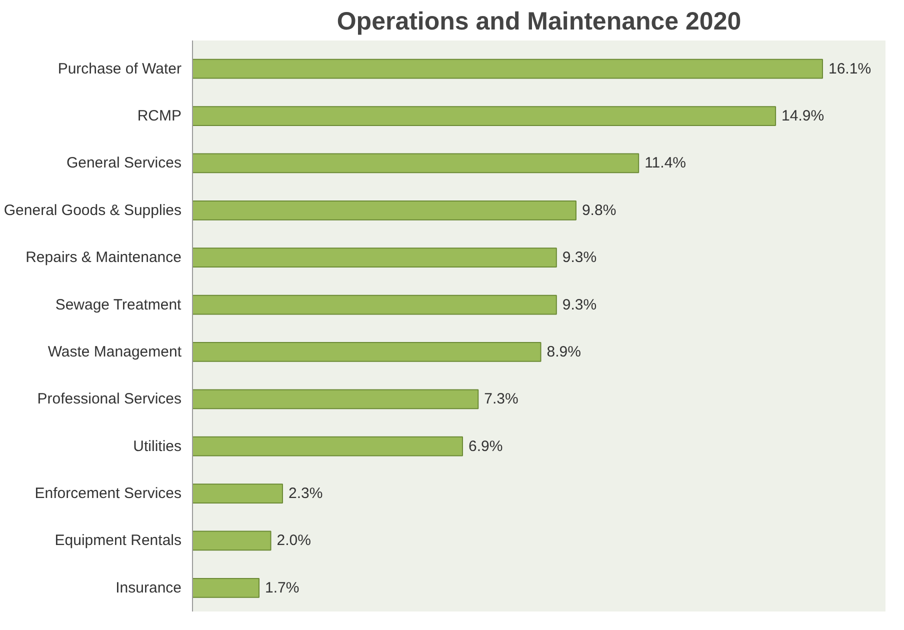  I want to click on data-label: 8.9%, so click(563, 351).